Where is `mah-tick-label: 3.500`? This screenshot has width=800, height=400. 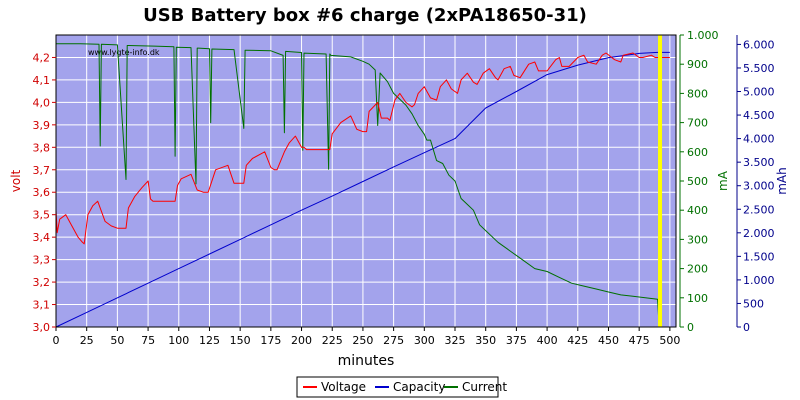
mah-tick-label: 3.500 is located at coordinates (759, 162).